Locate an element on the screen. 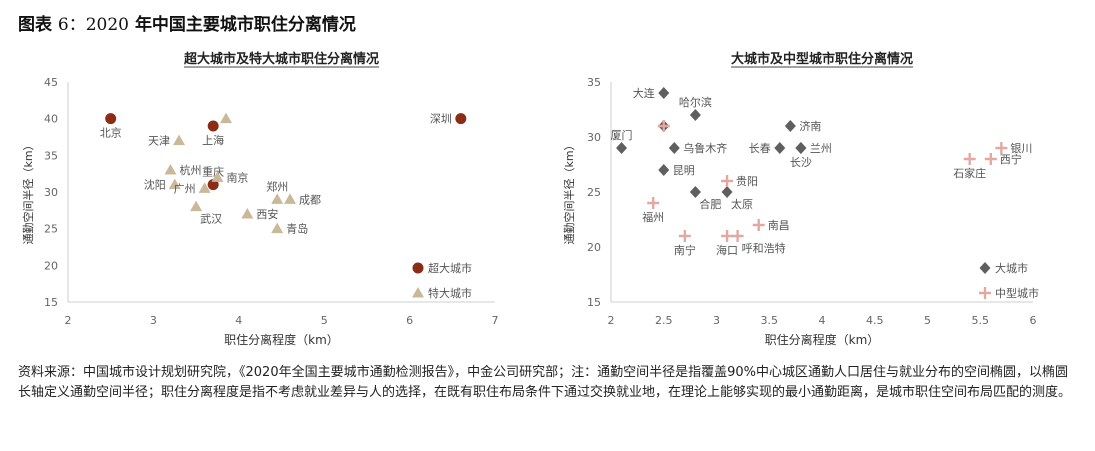  data-label: 郑州 is located at coordinates (277, 186).